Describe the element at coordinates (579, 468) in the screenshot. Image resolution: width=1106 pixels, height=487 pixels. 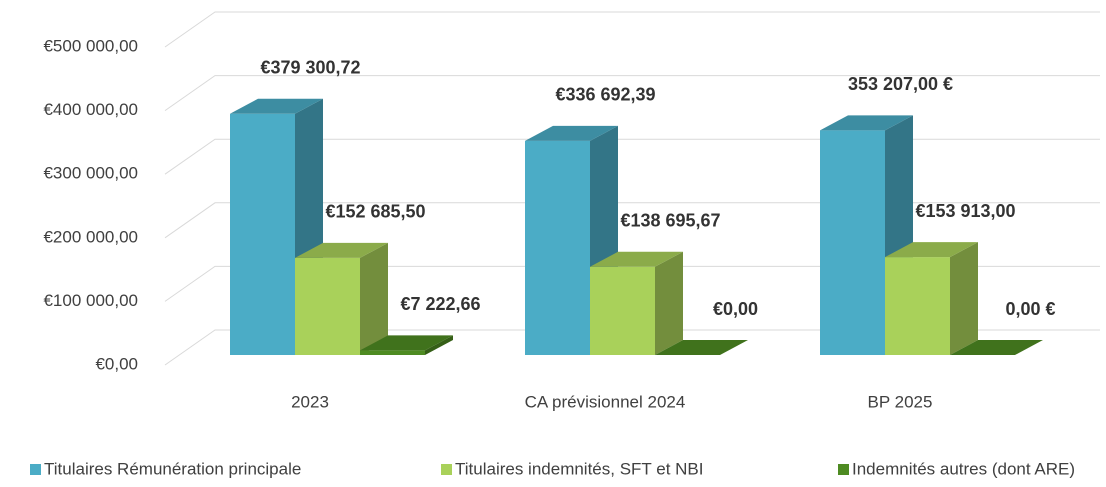
I see `legend-label: Titulaires indemnités, SFT et NBI` at that location.